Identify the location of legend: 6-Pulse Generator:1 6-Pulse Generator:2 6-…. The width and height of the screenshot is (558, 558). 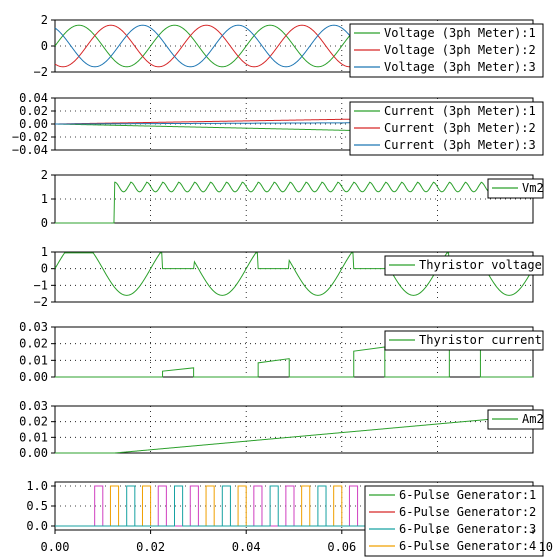
(454, 521).